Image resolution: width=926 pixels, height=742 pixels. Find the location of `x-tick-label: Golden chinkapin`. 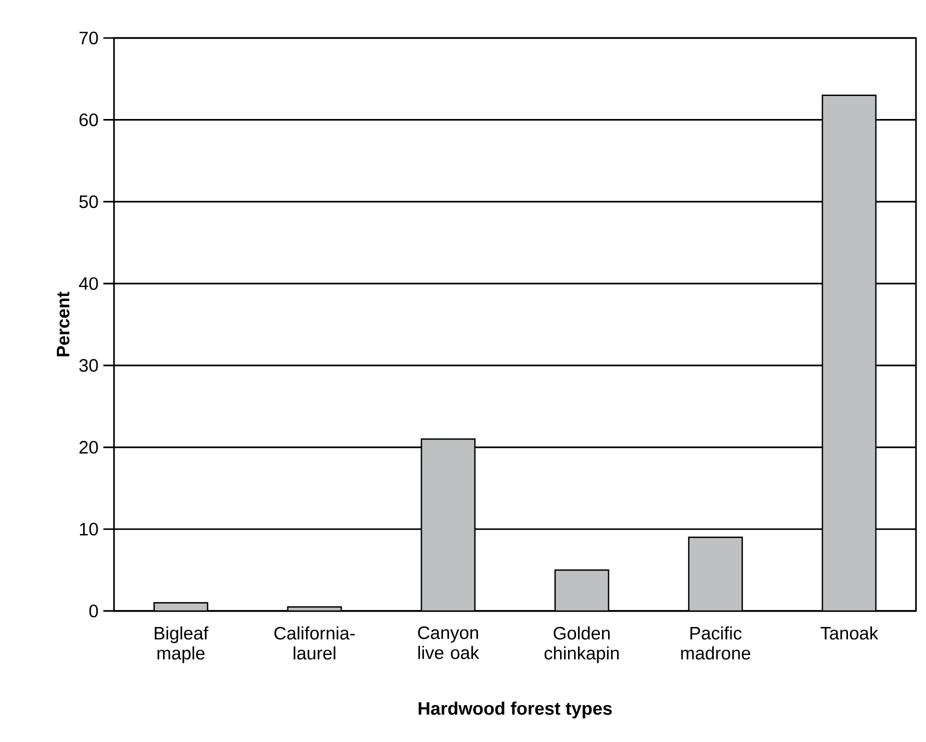

x-tick-label: Golden chinkapin is located at coordinates (581, 645).